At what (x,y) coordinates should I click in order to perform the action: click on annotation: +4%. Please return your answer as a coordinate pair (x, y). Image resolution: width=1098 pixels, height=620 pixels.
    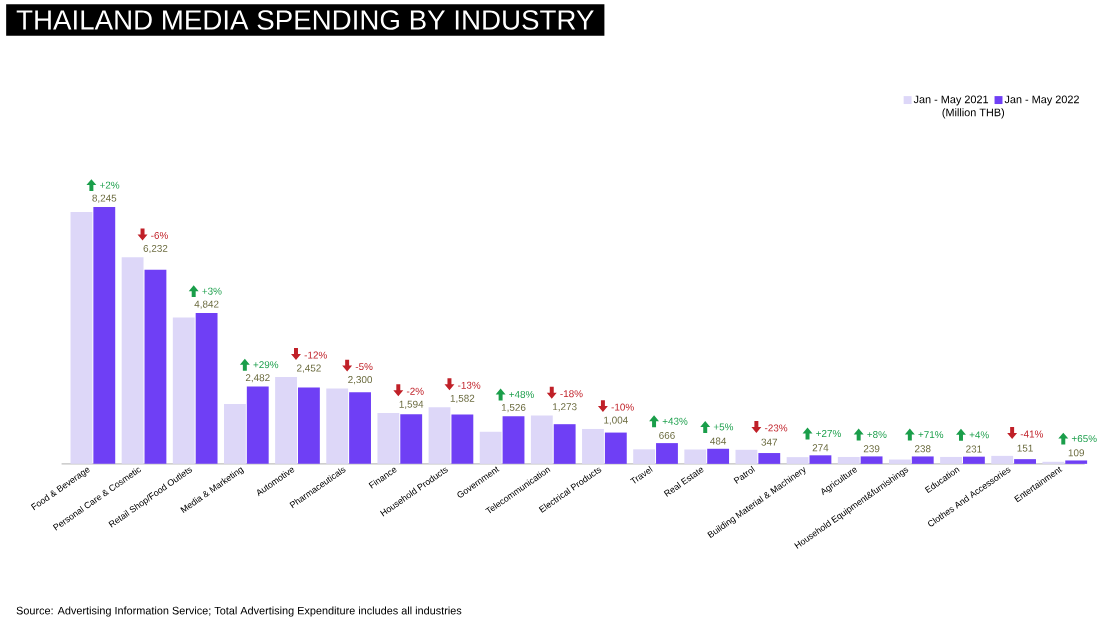
    Looking at the image, I should click on (979, 435).